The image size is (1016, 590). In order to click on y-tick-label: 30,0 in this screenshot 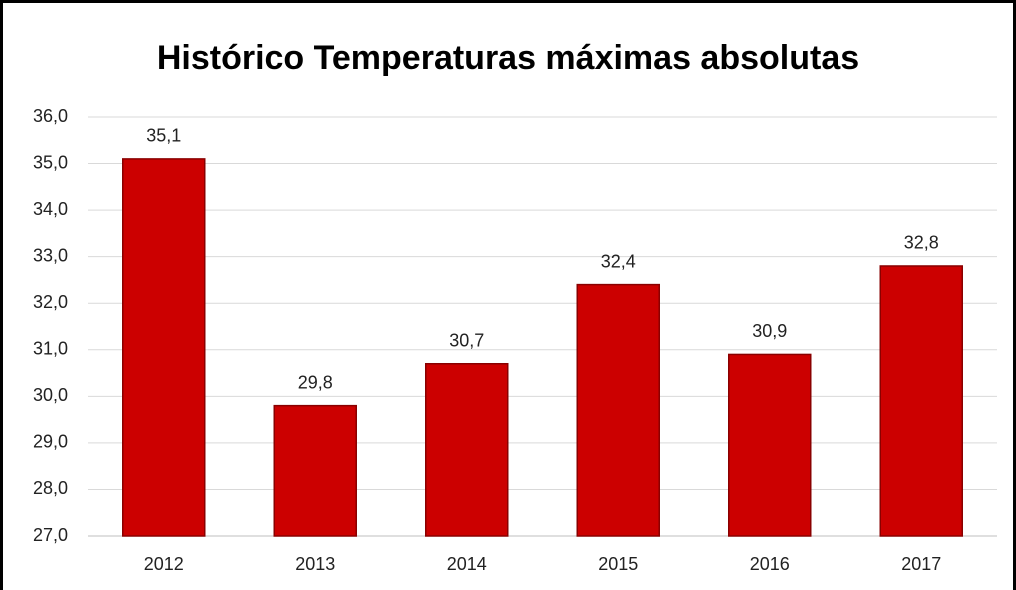, I will do `click(50, 395)`.